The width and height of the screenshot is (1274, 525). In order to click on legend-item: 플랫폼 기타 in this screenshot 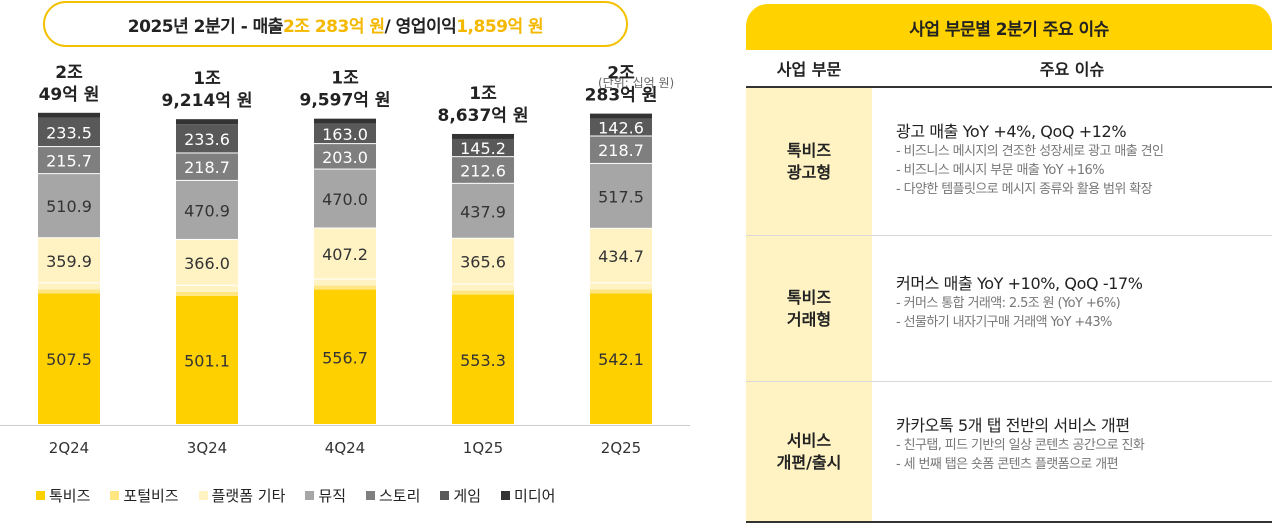, I will do `click(241, 495)`.